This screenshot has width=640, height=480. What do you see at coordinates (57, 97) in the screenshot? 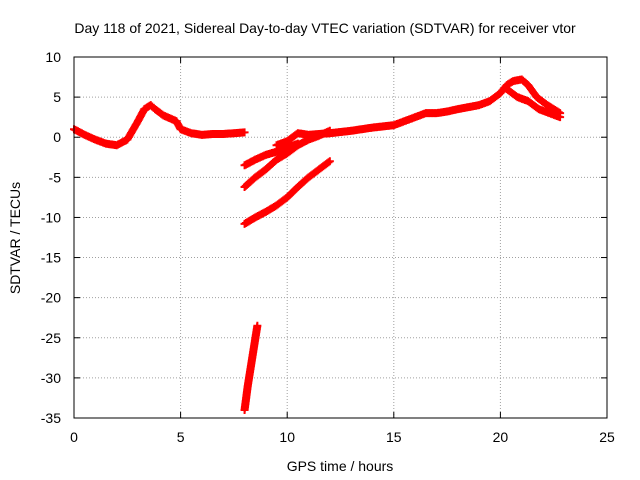
I see `y-tick-label: 5` at bounding box center [57, 97].